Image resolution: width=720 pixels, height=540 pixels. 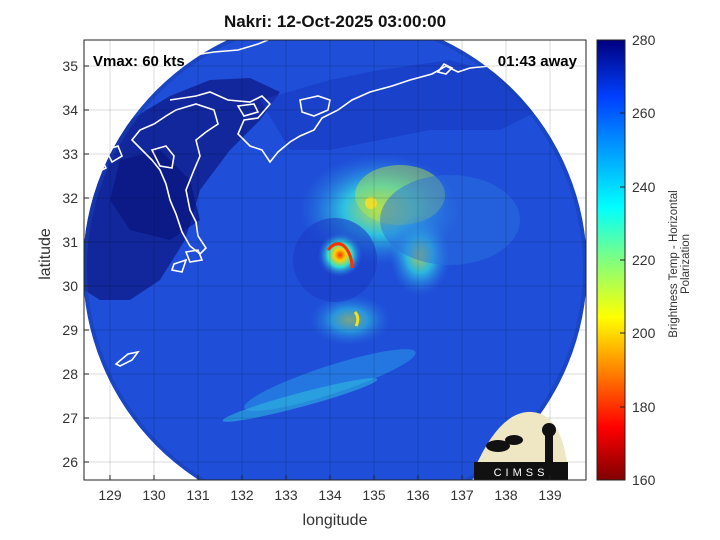 What do you see at coordinates (644, 187) in the screenshot?
I see `colorbar-tick-label: 240` at bounding box center [644, 187].